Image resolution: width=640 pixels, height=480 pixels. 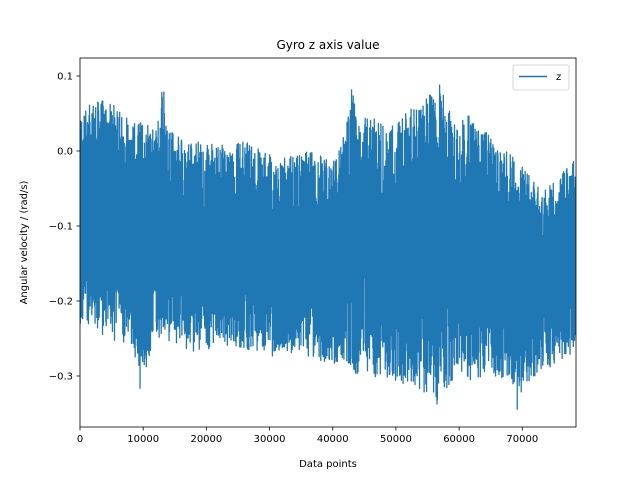 I want to click on x-tick-label: 40000, so click(x=333, y=439).